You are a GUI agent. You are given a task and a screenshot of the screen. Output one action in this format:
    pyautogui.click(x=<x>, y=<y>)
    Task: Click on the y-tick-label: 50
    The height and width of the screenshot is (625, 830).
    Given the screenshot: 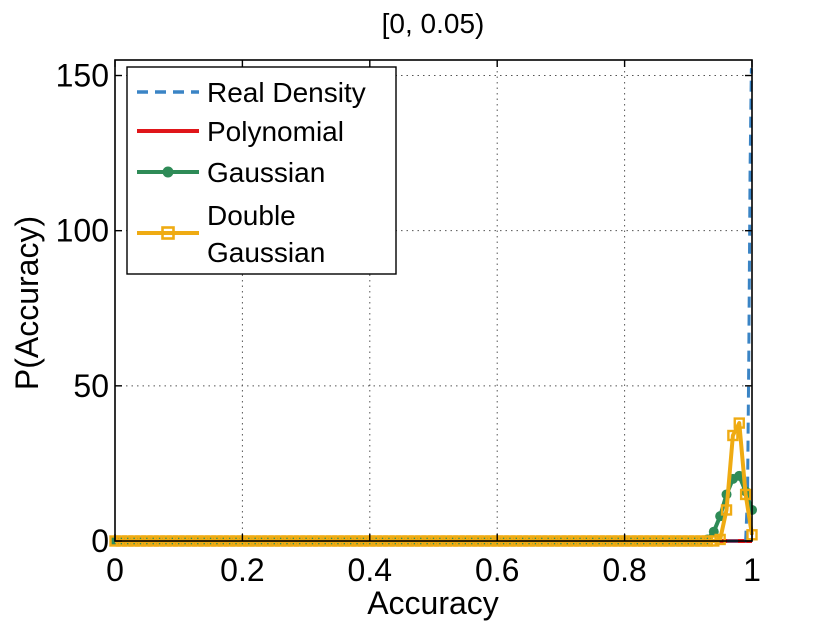 What is the action you would take?
    pyautogui.click(x=91, y=386)
    